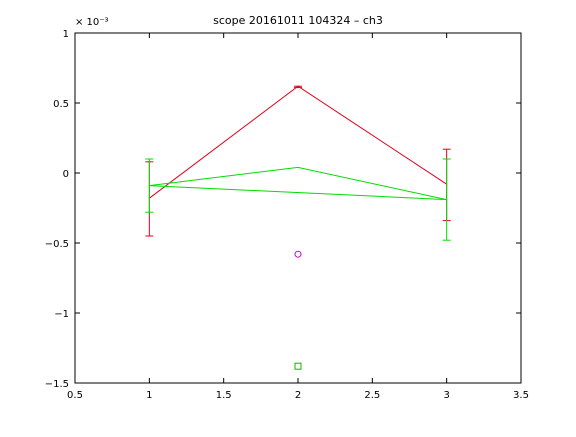 The image size is (576, 437). Describe the element at coordinates (298, 366) in the screenshot. I see `square-marker` at that location.